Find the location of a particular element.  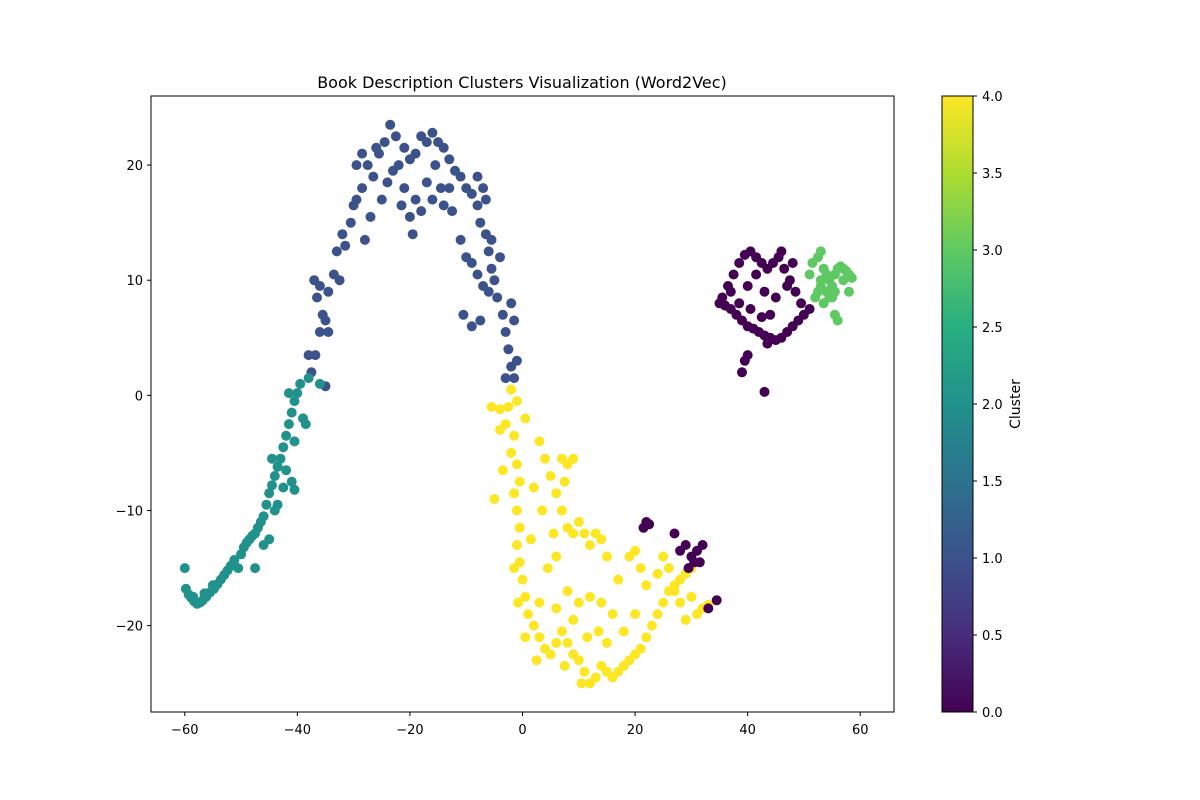

x-tick-label: 20 is located at coordinates (635, 730).